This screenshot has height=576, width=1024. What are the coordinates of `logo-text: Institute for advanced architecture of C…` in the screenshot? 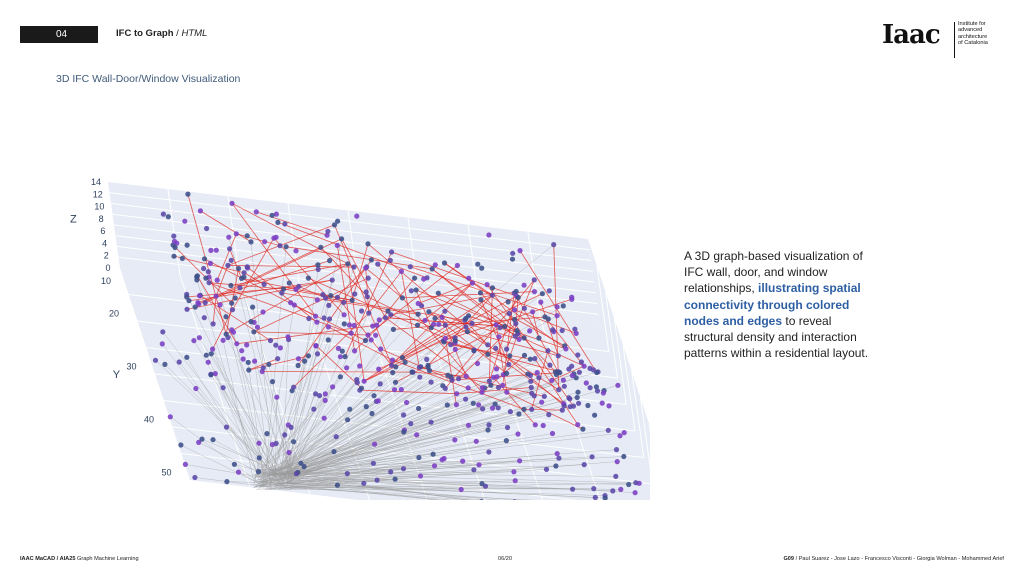 It's located at (973, 33).